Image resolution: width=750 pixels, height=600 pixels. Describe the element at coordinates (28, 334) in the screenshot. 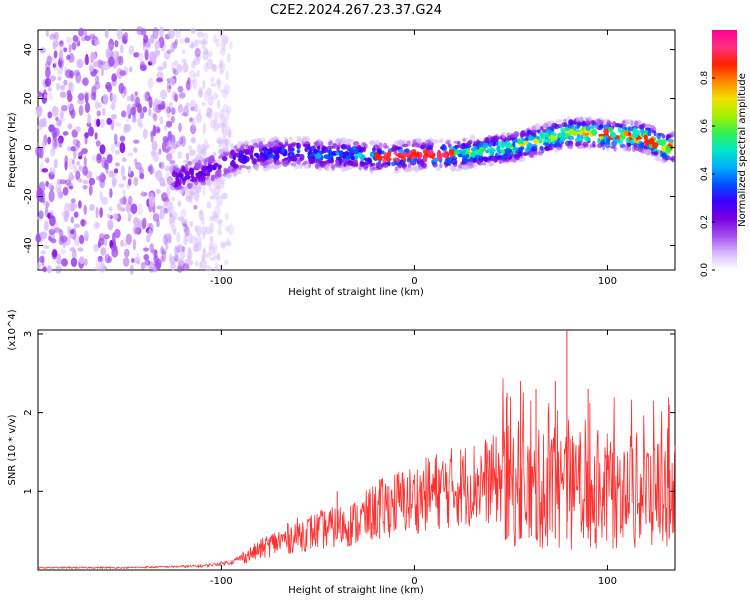

I see `y-tick-label: 3` at that location.